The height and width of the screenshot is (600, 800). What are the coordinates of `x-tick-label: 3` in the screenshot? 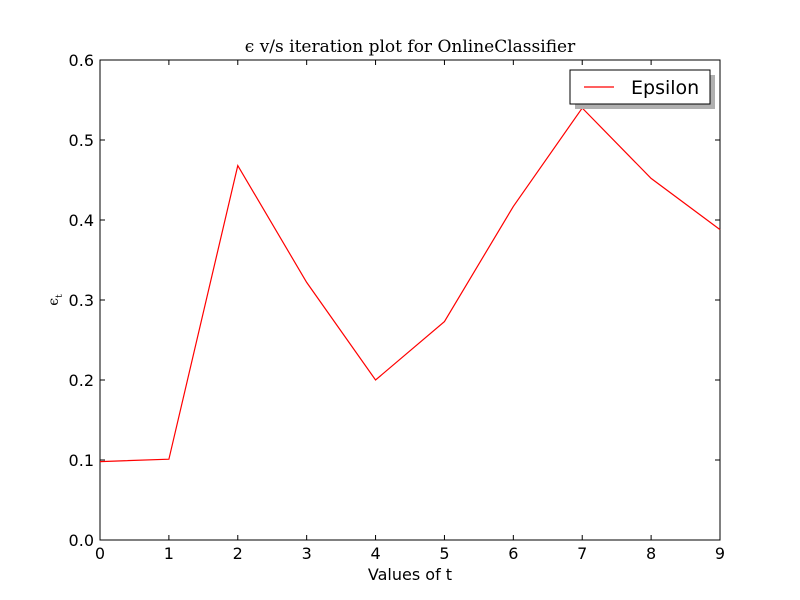 It's located at (307, 553).